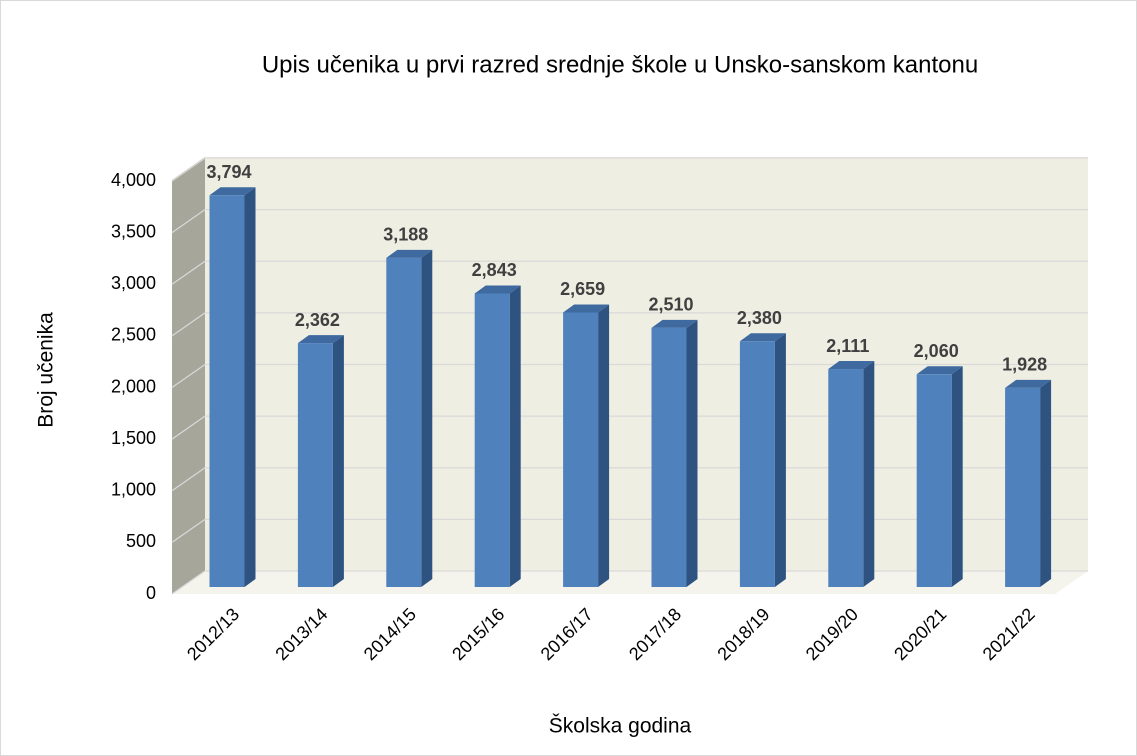 This screenshot has height=756, width=1137. Describe the element at coordinates (228, 172) in the screenshot. I see `data-label: 3,794` at that location.